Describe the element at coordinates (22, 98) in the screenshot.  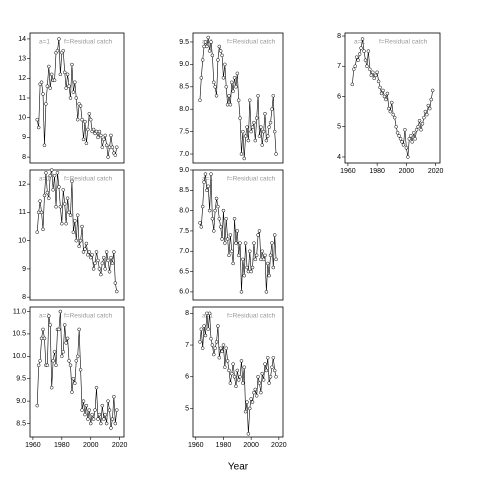
I see `y-tick-label: 11` at that location.